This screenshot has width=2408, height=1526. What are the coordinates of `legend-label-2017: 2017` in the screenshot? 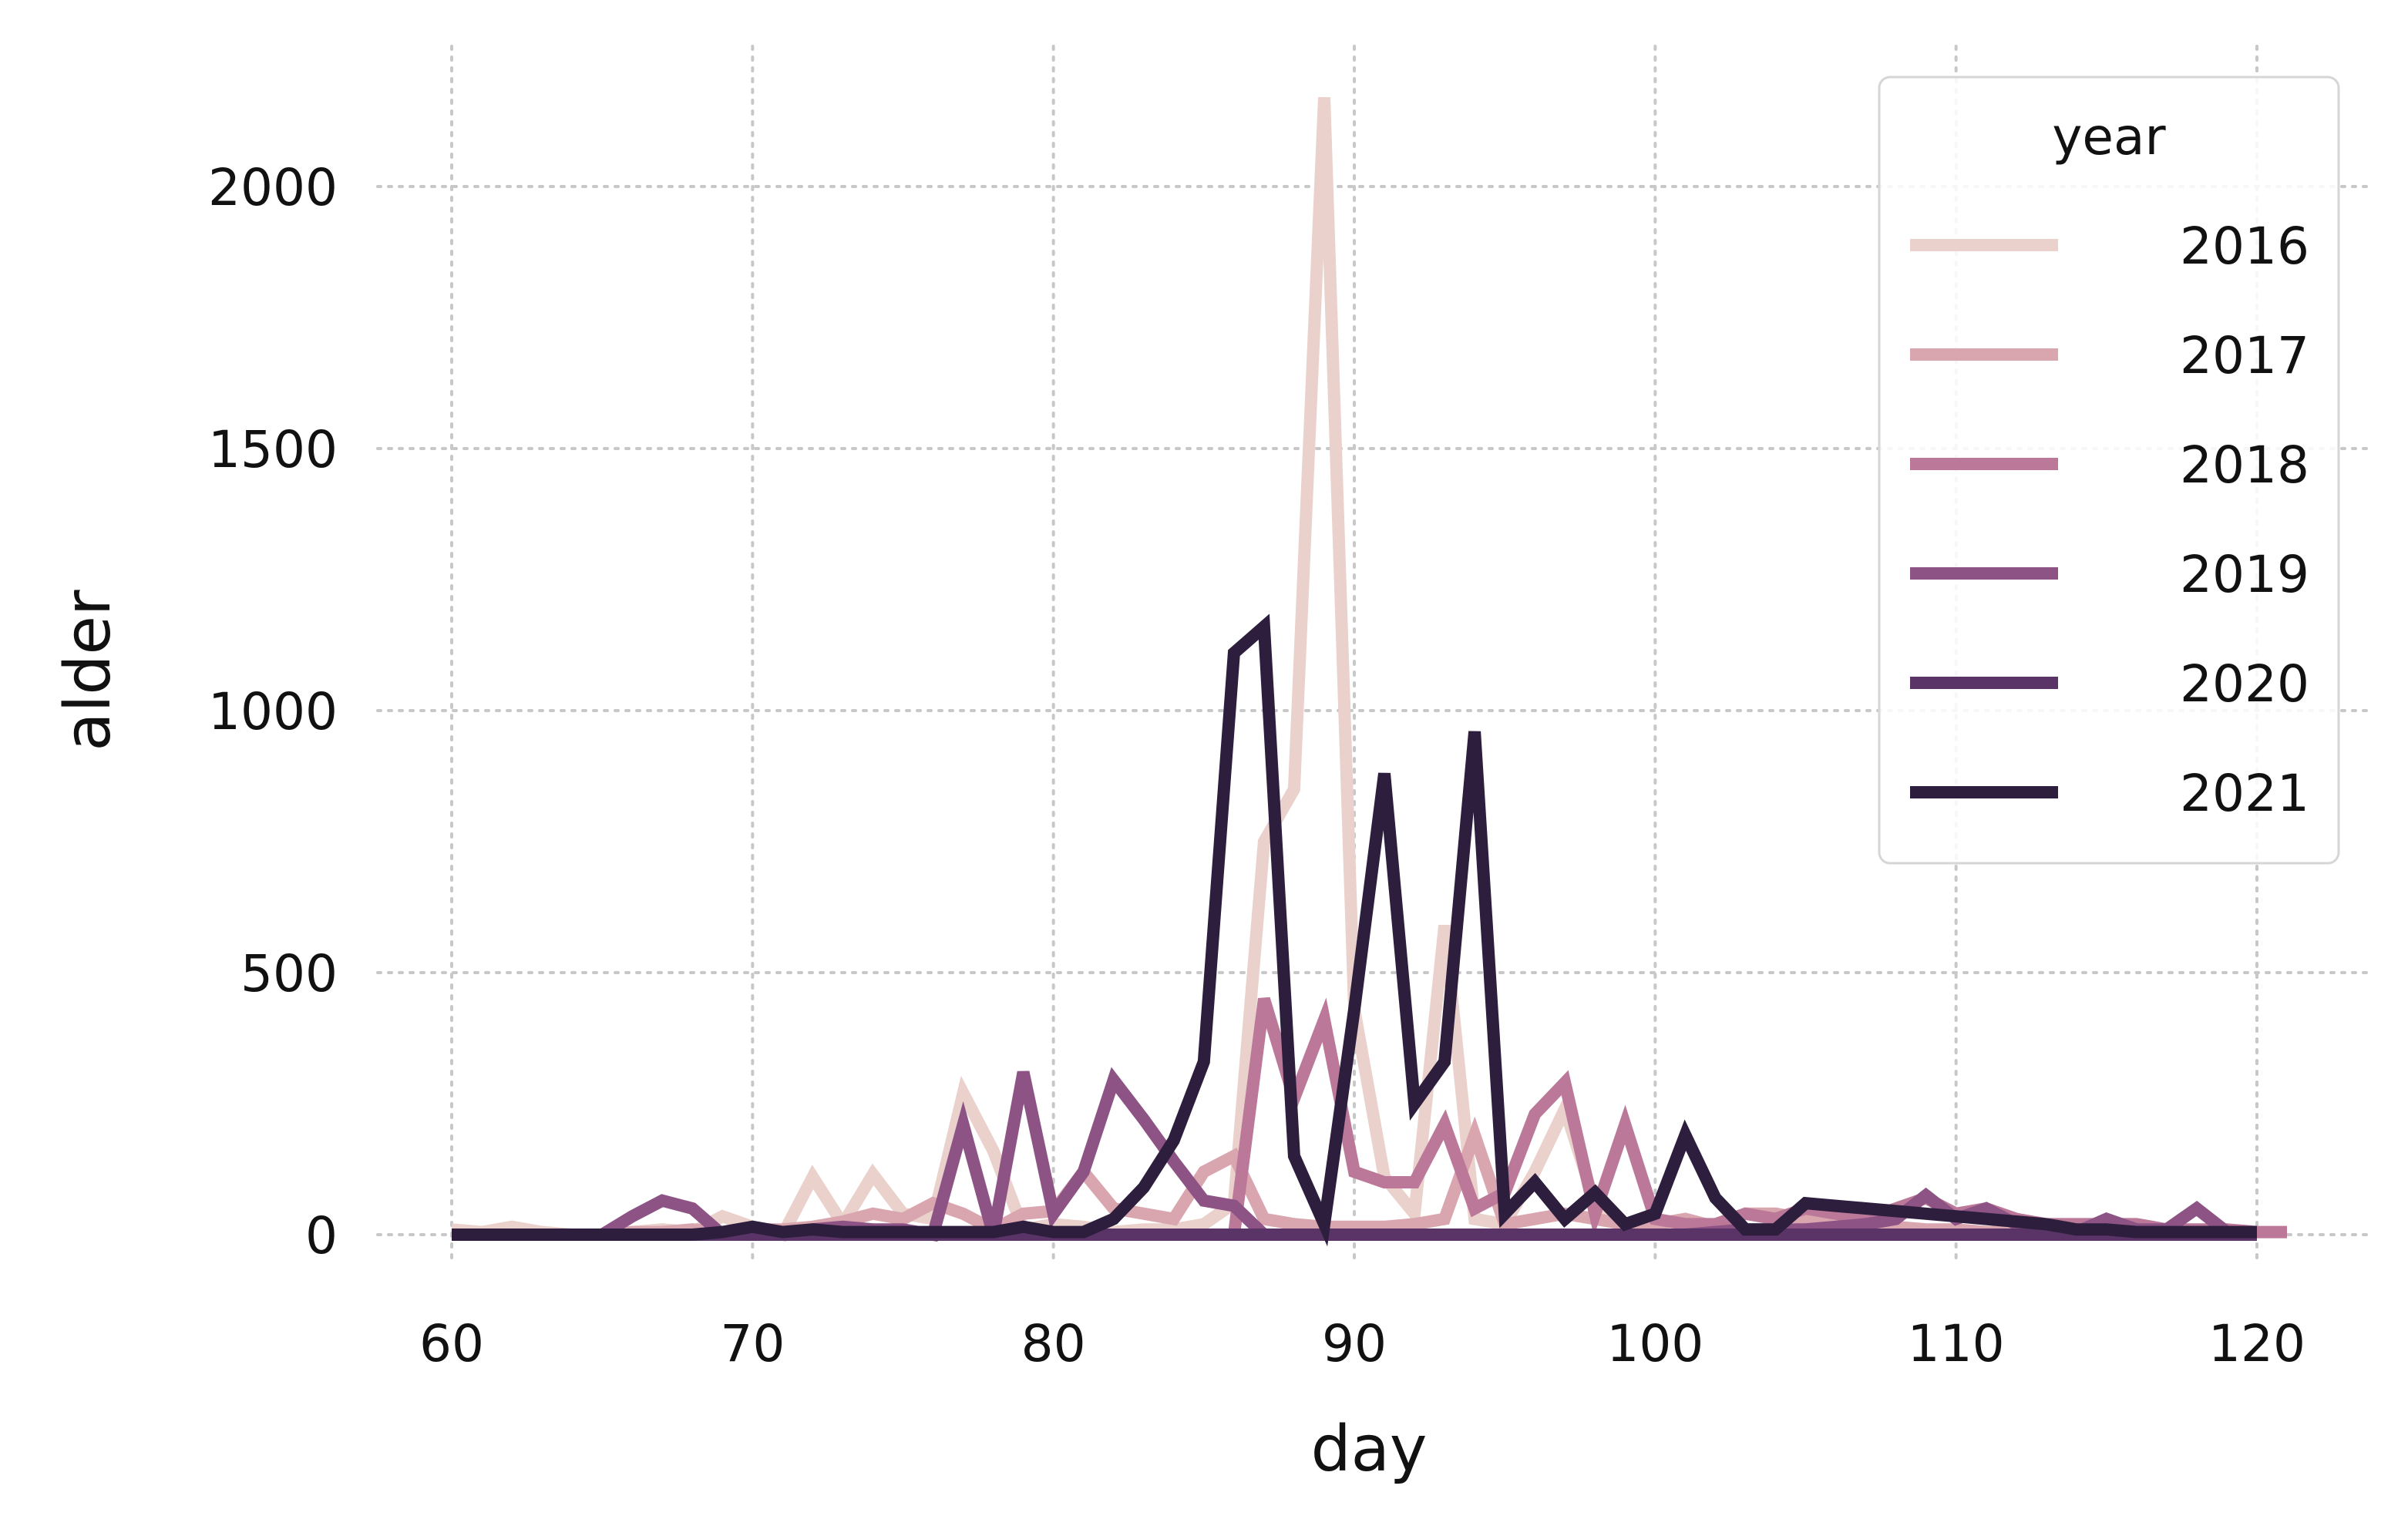 It's located at (2244, 355).